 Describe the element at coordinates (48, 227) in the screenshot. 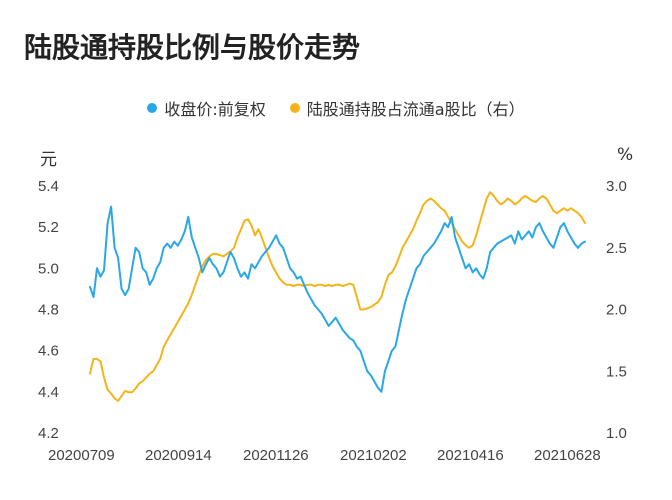

I see `left-tick-label: 5.2` at that location.